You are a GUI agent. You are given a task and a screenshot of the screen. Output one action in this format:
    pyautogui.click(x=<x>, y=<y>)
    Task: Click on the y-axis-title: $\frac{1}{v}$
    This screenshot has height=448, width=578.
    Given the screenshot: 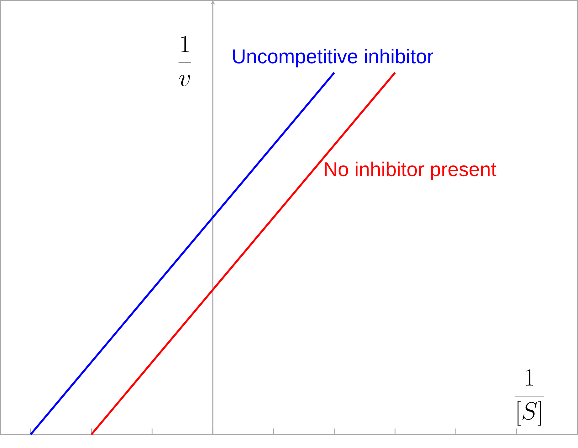 What is the action you would take?
    pyautogui.click(x=185, y=61)
    